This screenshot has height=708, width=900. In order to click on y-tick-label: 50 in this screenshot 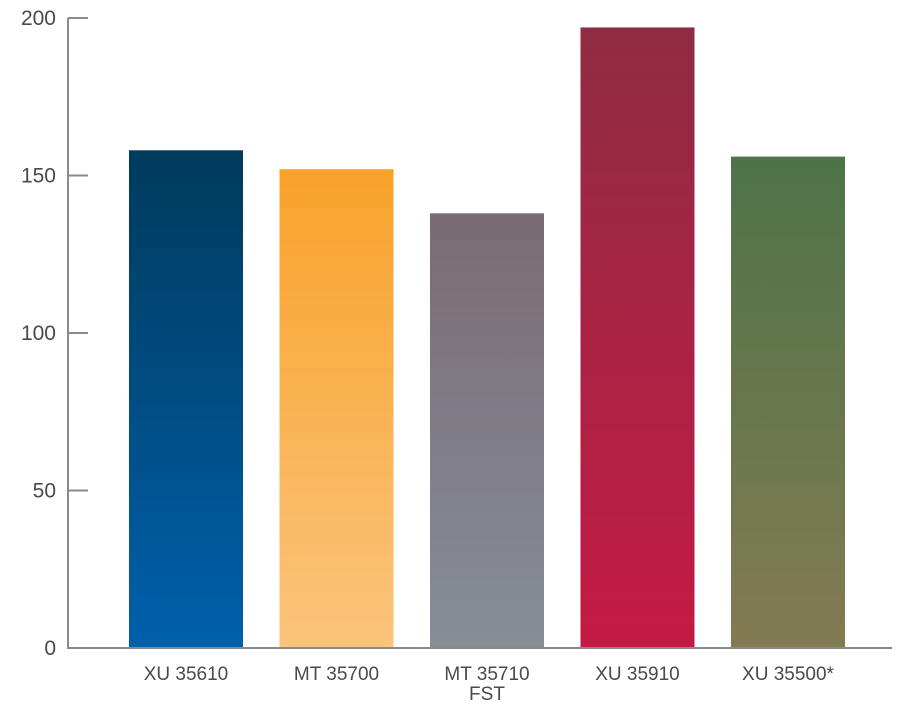, I will do `click(44, 491)`.